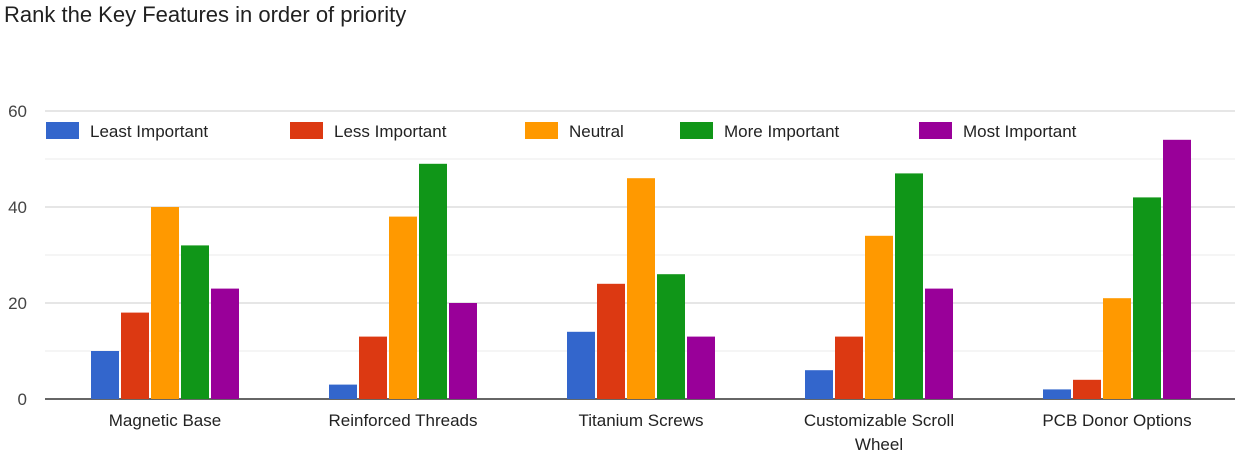 This screenshot has width=1243, height=460. I want to click on legend-label: Less Important, so click(390, 131).